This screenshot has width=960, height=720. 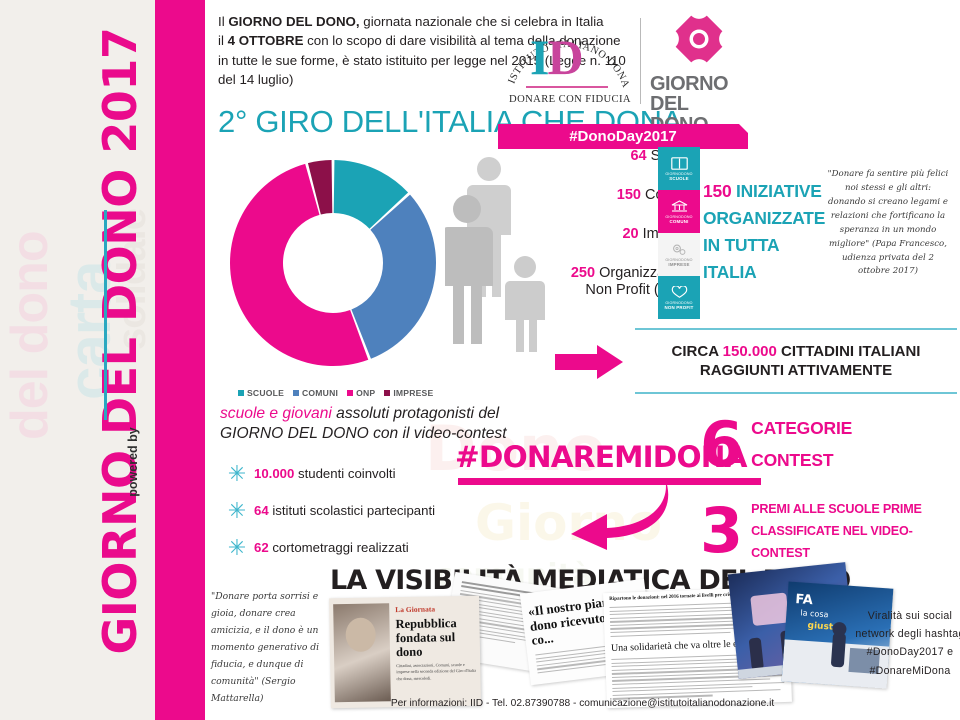 I want to click on intro-line2-bold: 4 OTTOBRE, so click(x=265, y=41).